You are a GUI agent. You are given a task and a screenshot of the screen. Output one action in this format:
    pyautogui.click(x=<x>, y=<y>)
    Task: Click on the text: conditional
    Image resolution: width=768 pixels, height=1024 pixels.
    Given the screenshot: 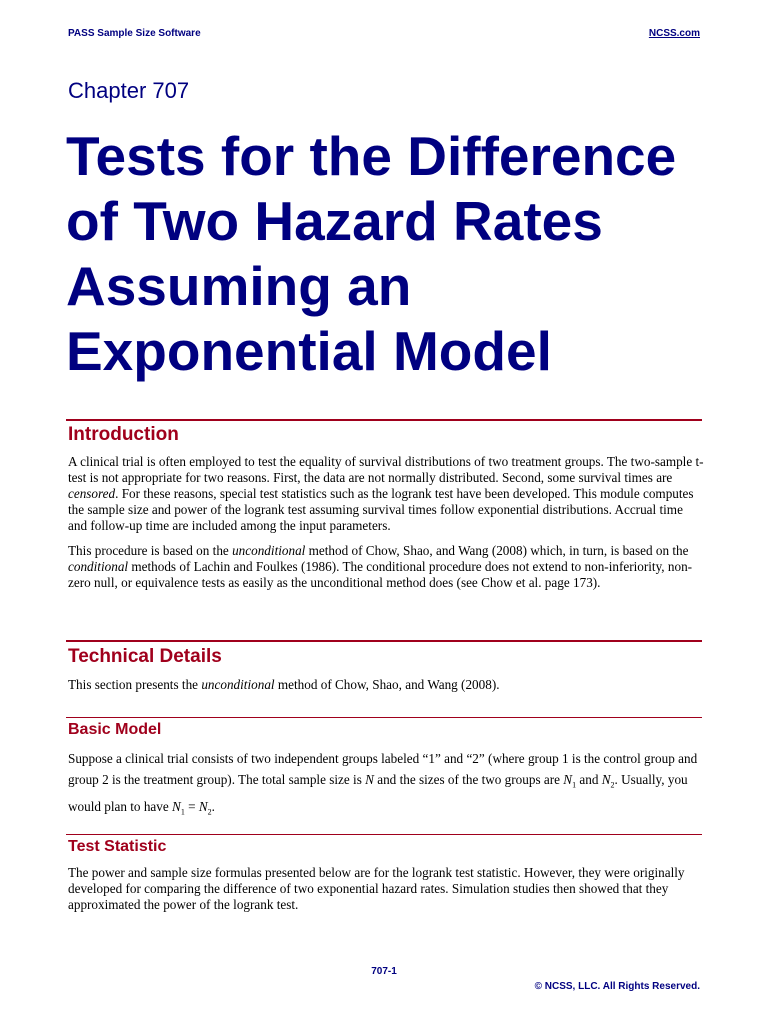 What is the action you would take?
    pyautogui.click(x=98, y=566)
    